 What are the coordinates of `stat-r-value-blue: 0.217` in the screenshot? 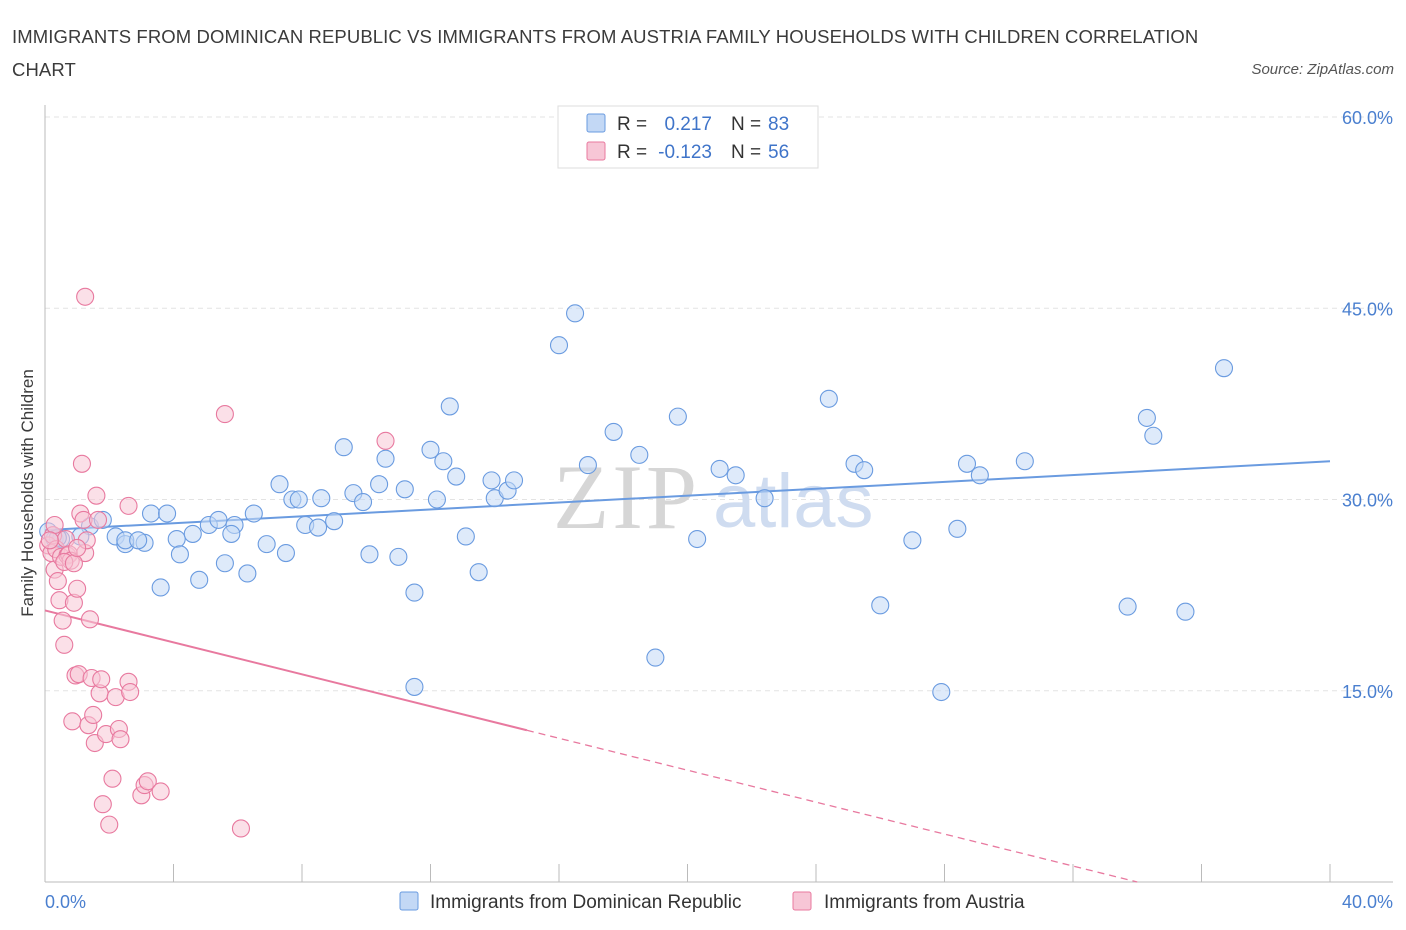 It's located at (688, 124).